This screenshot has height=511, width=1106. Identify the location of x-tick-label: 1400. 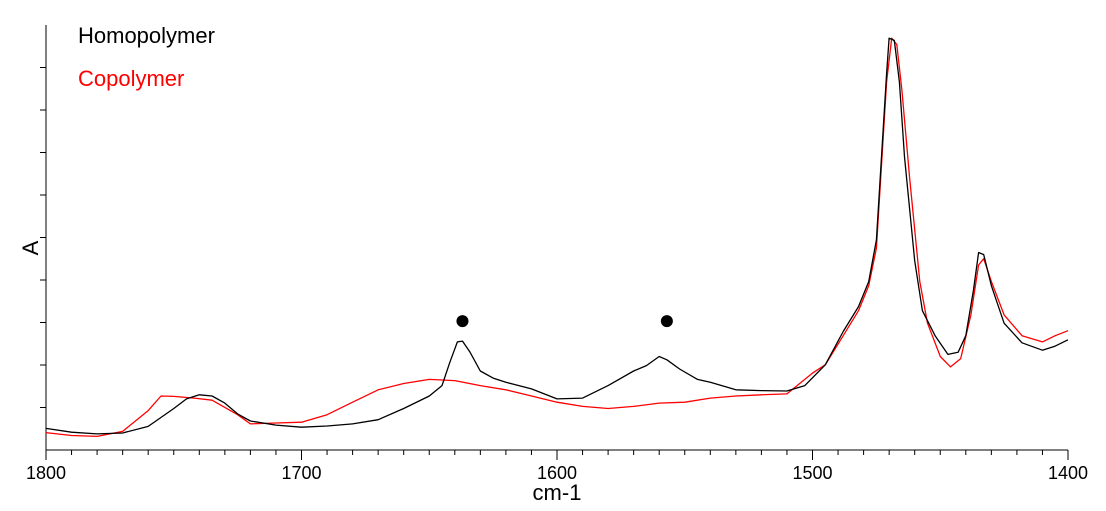
(1068, 473).